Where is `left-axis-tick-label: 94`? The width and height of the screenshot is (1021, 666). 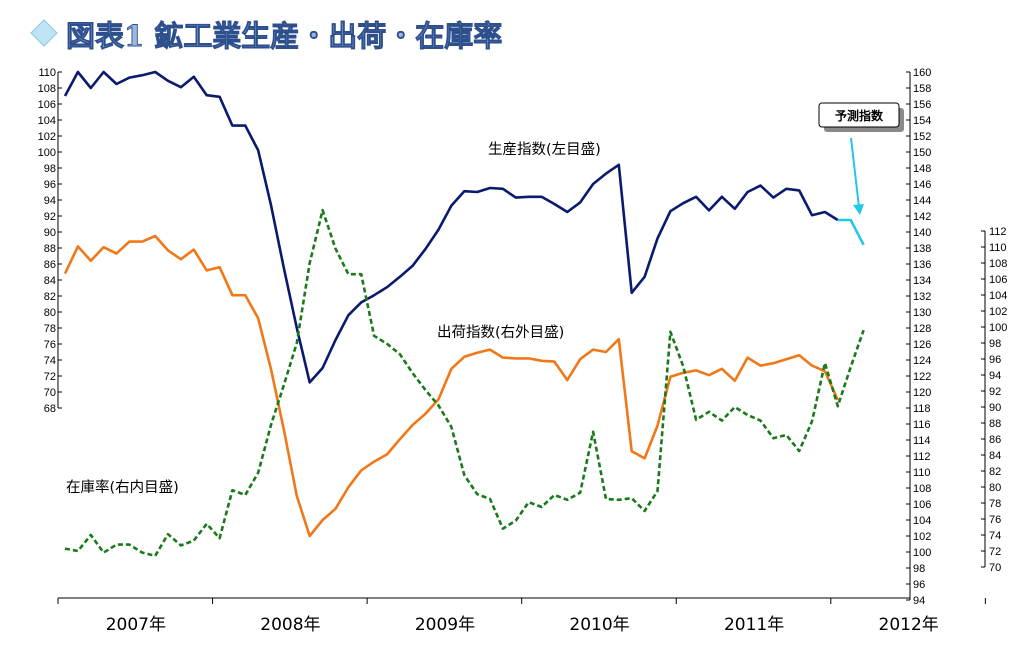
left-axis-tick-label: 94 is located at coordinates (50, 201).